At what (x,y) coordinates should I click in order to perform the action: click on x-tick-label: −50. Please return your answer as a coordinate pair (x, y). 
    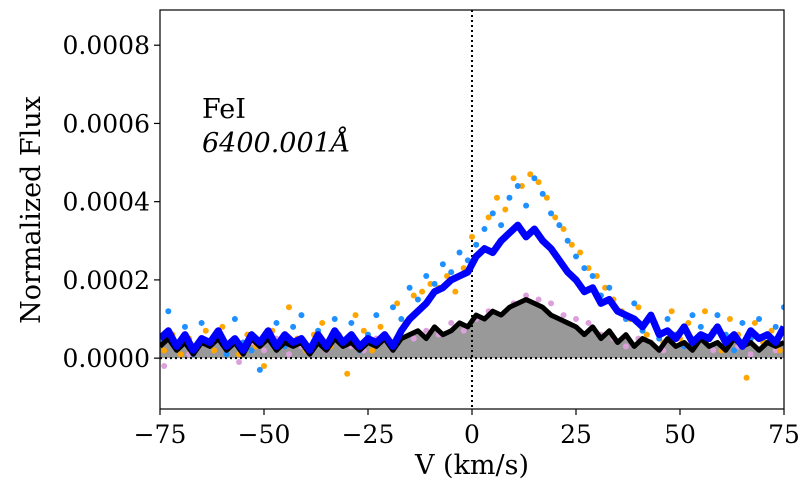
    Looking at the image, I should click on (264, 434).